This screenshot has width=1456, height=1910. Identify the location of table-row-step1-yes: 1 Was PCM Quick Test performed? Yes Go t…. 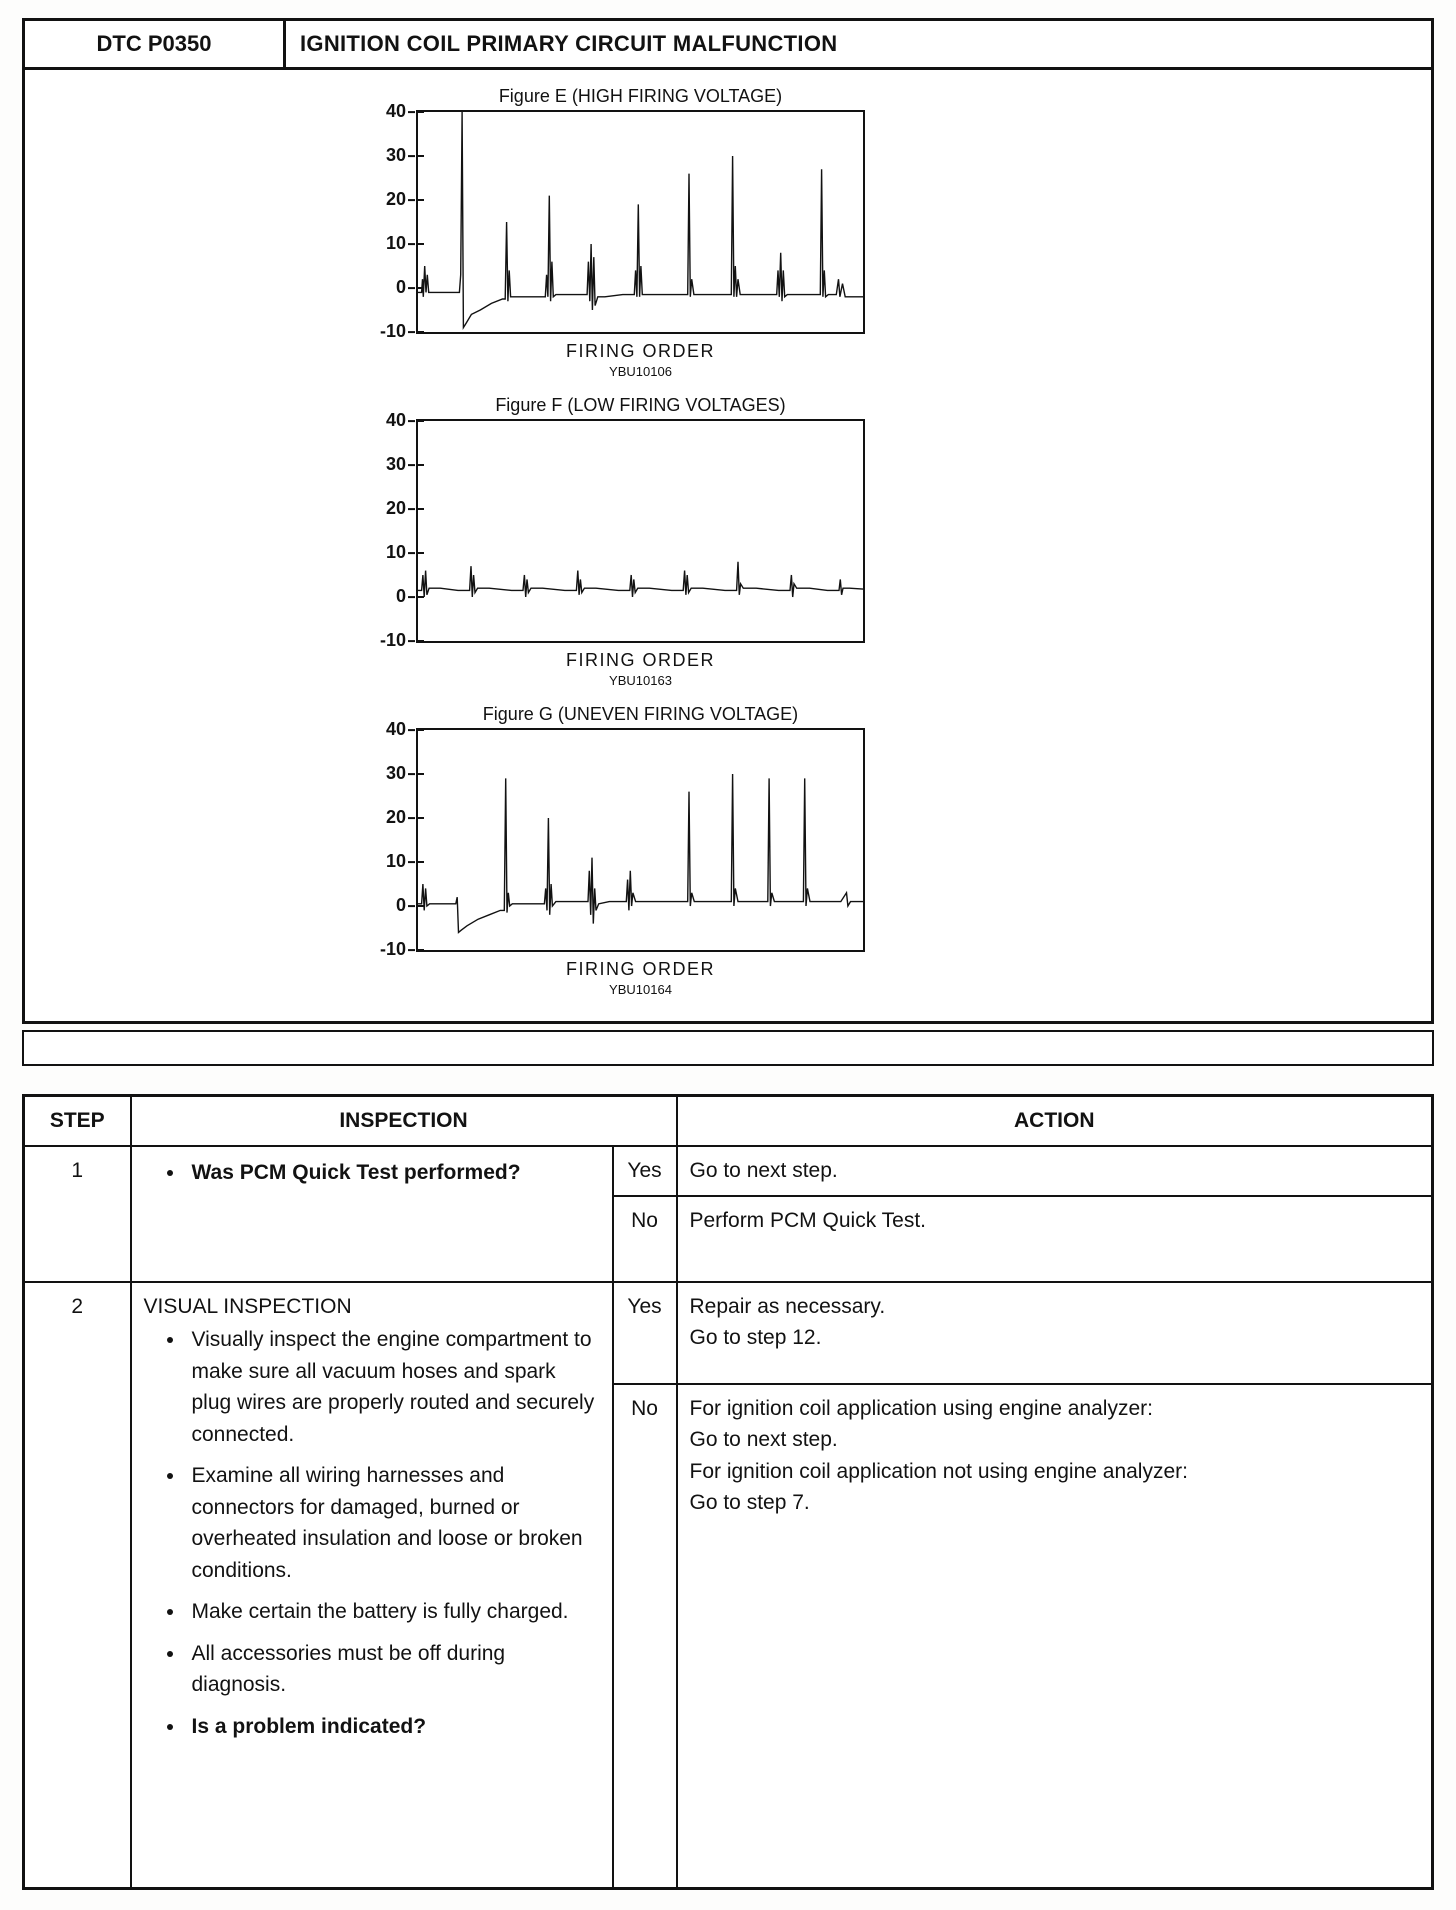
(728, 1213).